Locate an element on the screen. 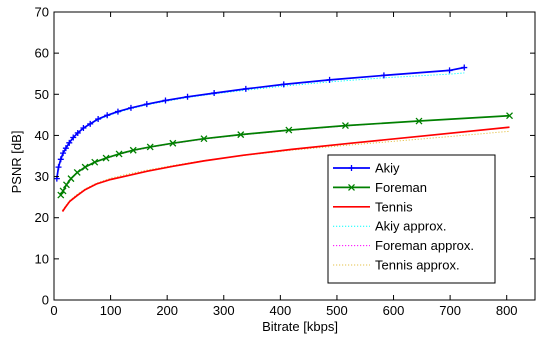 The width and height of the screenshot is (549, 344). y-tick-label: 30 is located at coordinates (42, 176).